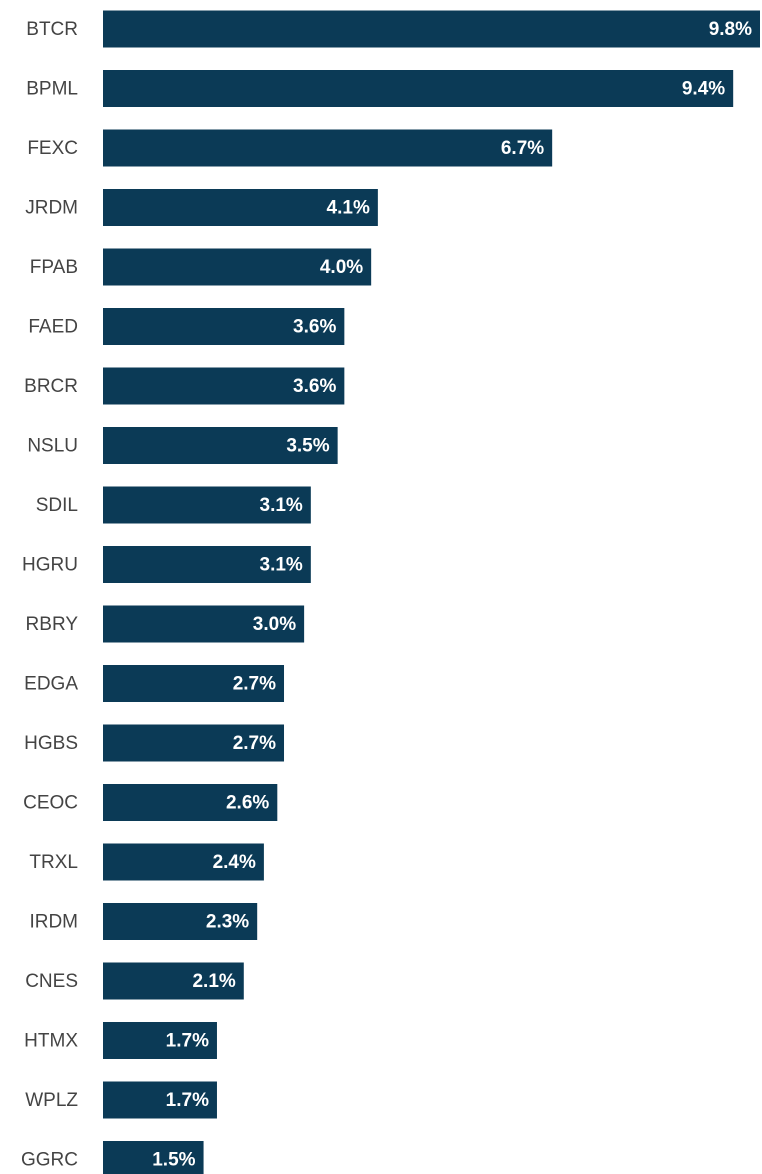 This screenshot has height=1174, width=762. Describe the element at coordinates (51, 208) in the screenshot. I see `category-label: JRDM` at that location.